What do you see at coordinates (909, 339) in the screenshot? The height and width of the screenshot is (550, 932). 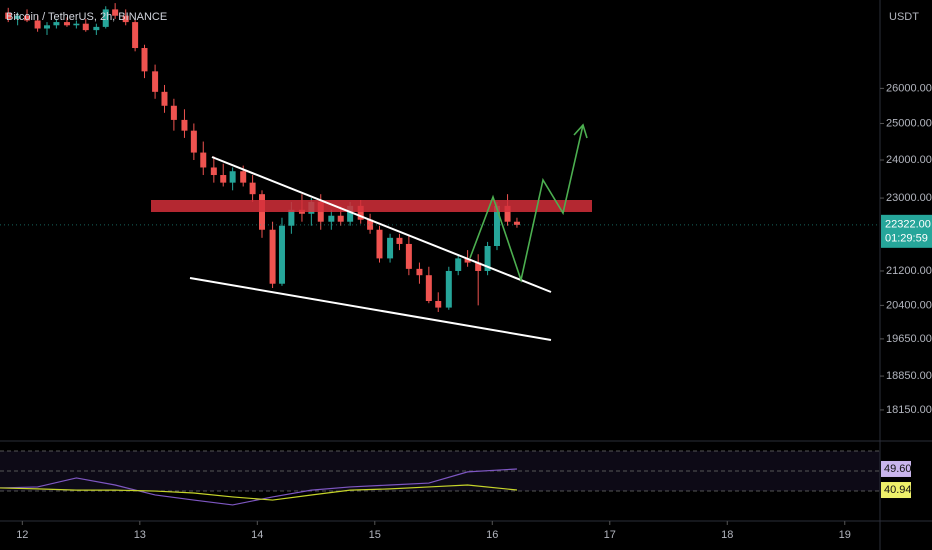 I see `y-tick-label: 19650.00` at bounding box center [909, 339].